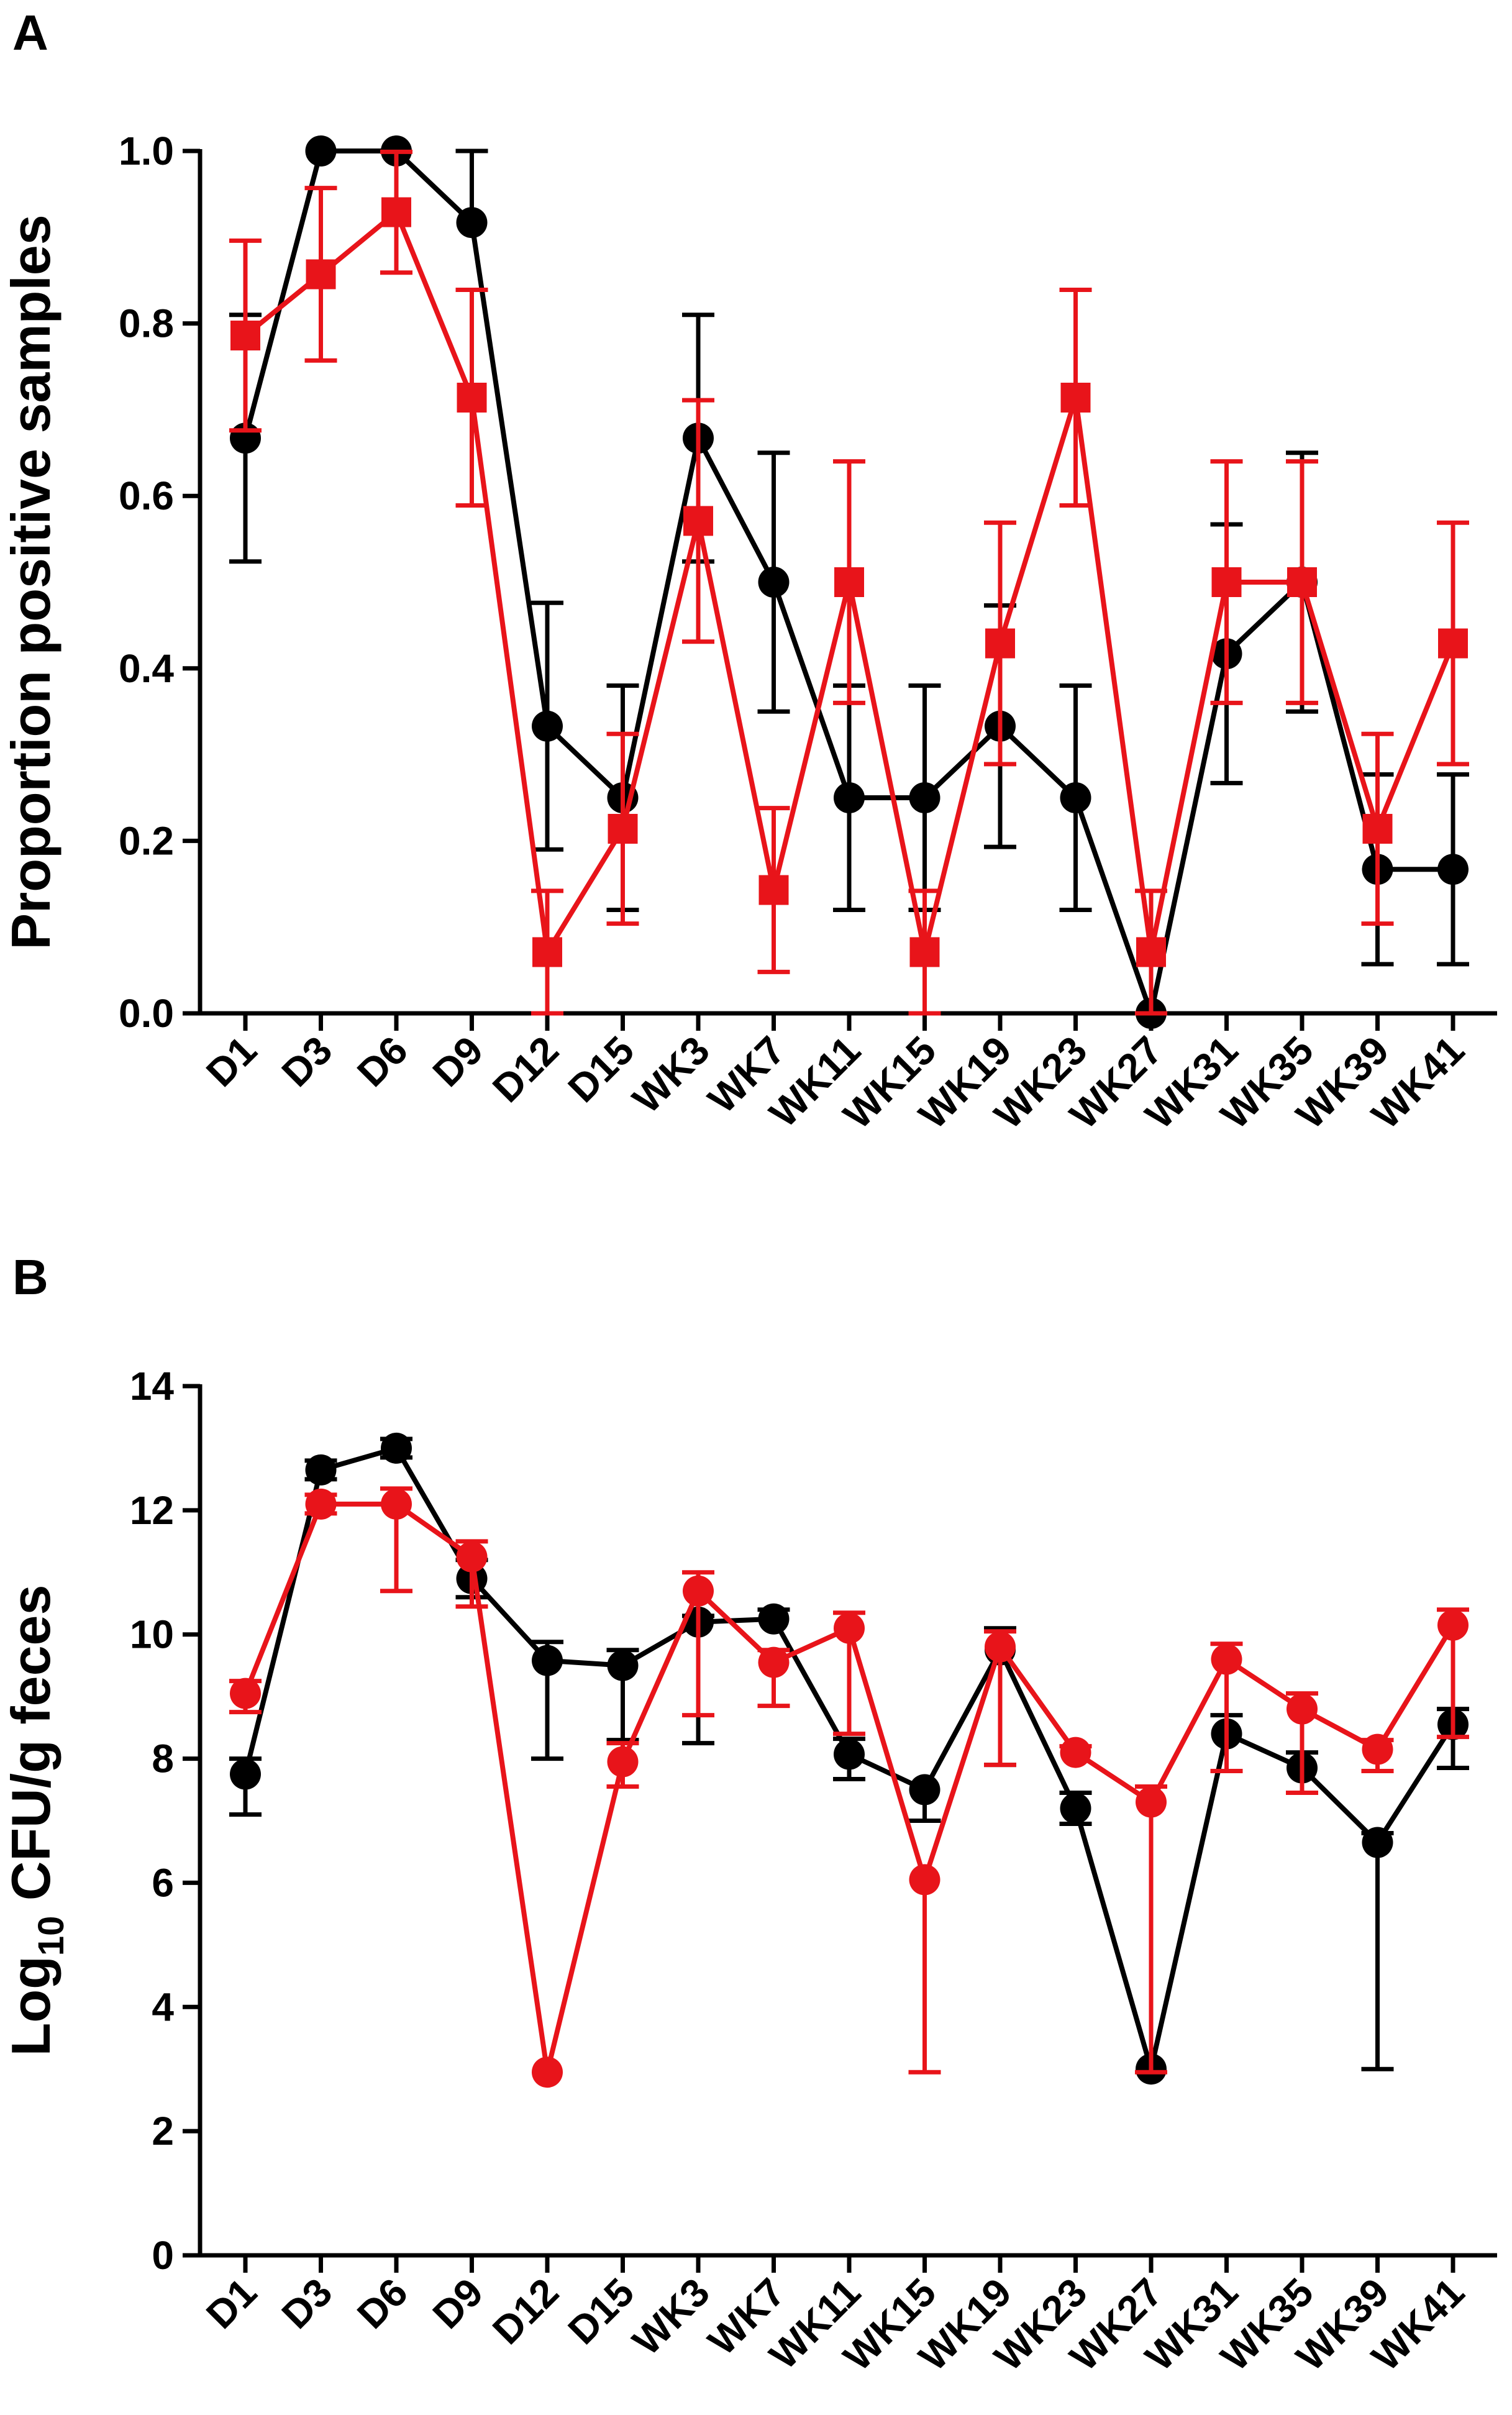 This screenshot has height=2415, width=1512. What do you see at coordinates (146, 495) in the screenshot?
I see `y-tick-label: 0.6` at bounding box center [146, 495].